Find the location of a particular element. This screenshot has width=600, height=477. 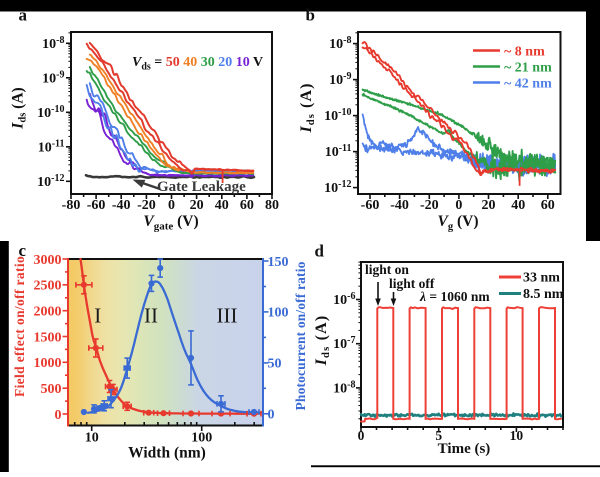

svg-text: light on is located at coordinates (387, 269).